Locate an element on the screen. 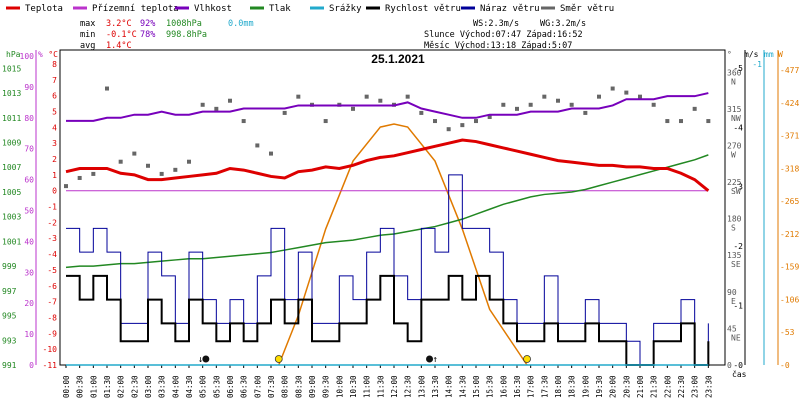 The width and height of the screenshot is (800, 400). axis-x-label: čas is located at coordinates (739, 374).